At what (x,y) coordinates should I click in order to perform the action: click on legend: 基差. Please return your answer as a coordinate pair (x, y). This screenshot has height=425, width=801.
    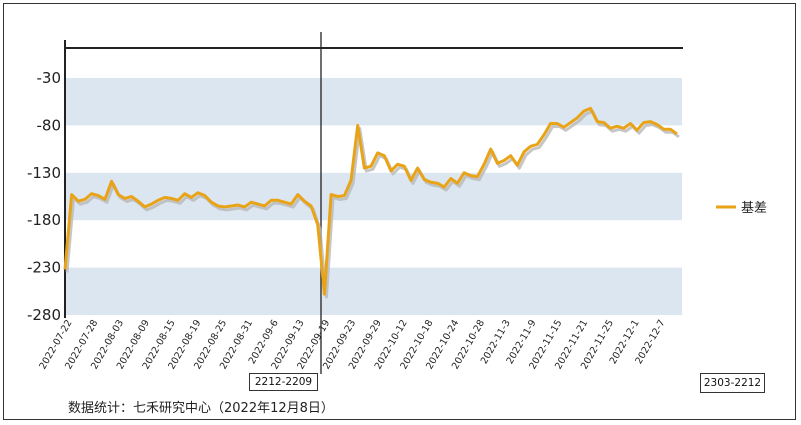
    Looking at the image, I should click on (741, 208).